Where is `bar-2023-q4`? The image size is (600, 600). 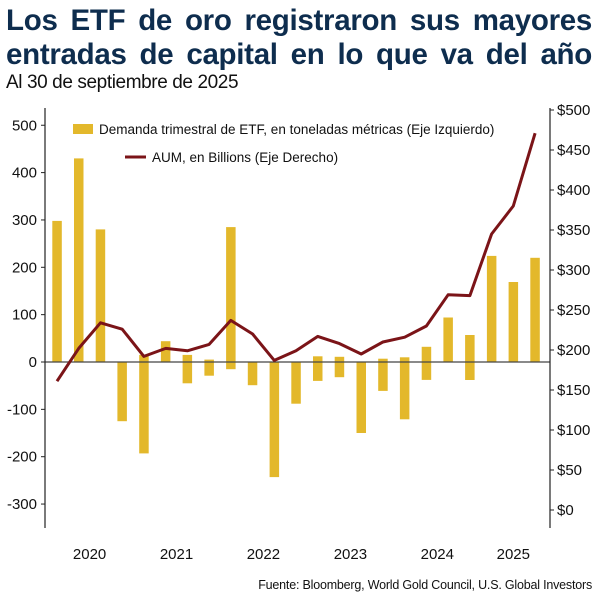 bar-2023-q4 is located at coordinates (383, 374).